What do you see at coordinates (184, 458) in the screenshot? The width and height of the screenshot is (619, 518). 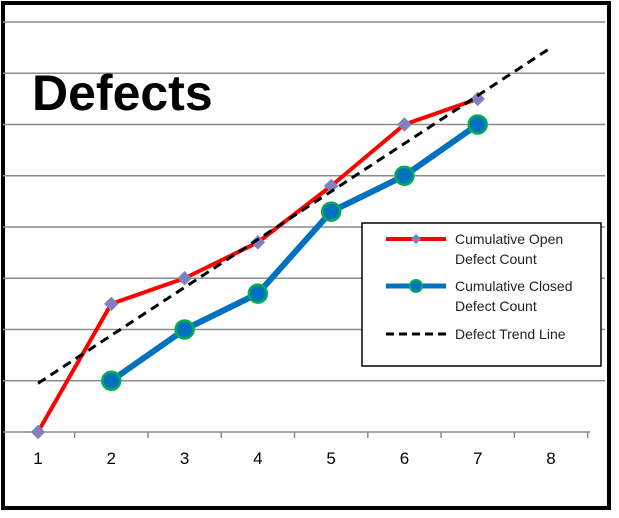 I see `x-tick-label: 3` at bounding box center [184, 458].